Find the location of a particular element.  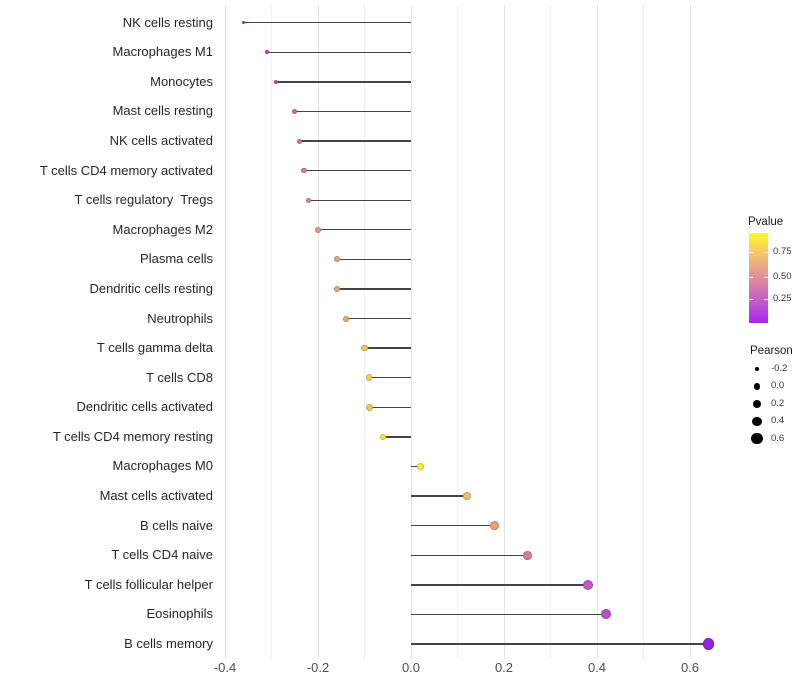

y-axis-label: T cells CD4 memory activated is located at coordinates (126, 170).